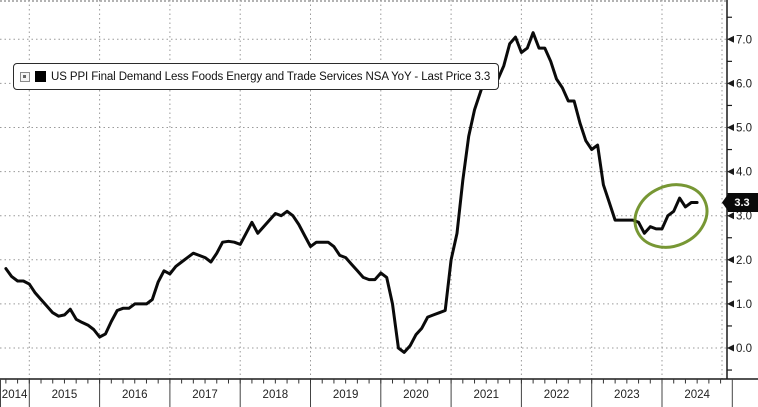 The image size is (758, 407). What do you see at coordinates (486, 395) in the screenshot?
I see `x-axis-year-label: 2021` at bounding box center [486, 395].